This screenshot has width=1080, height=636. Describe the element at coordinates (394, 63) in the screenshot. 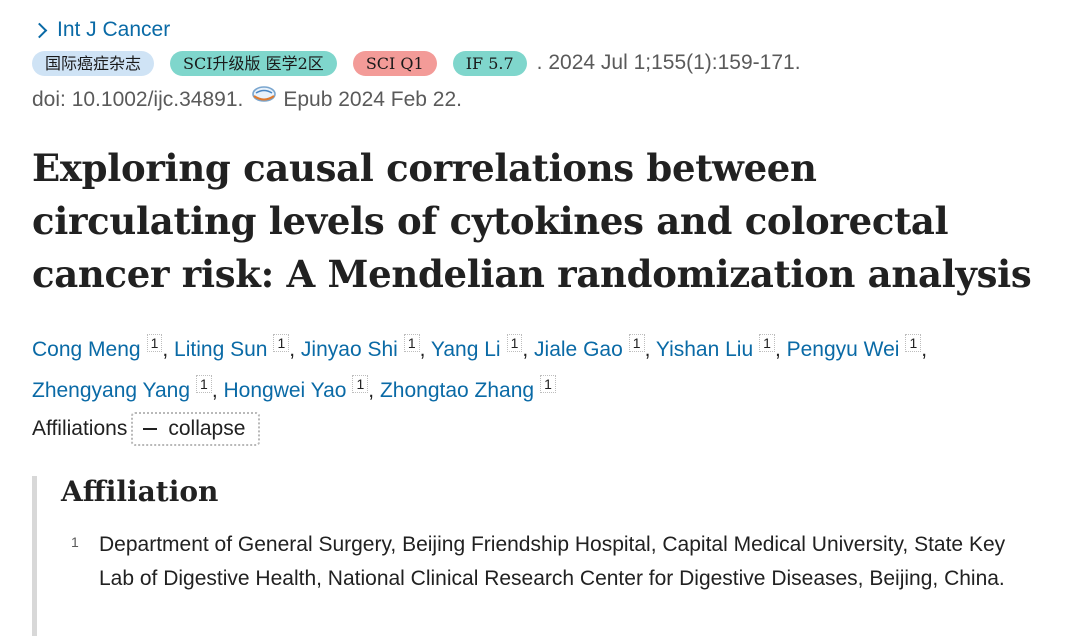

I see `badge-sci-q1: SCI Q1` at that location.